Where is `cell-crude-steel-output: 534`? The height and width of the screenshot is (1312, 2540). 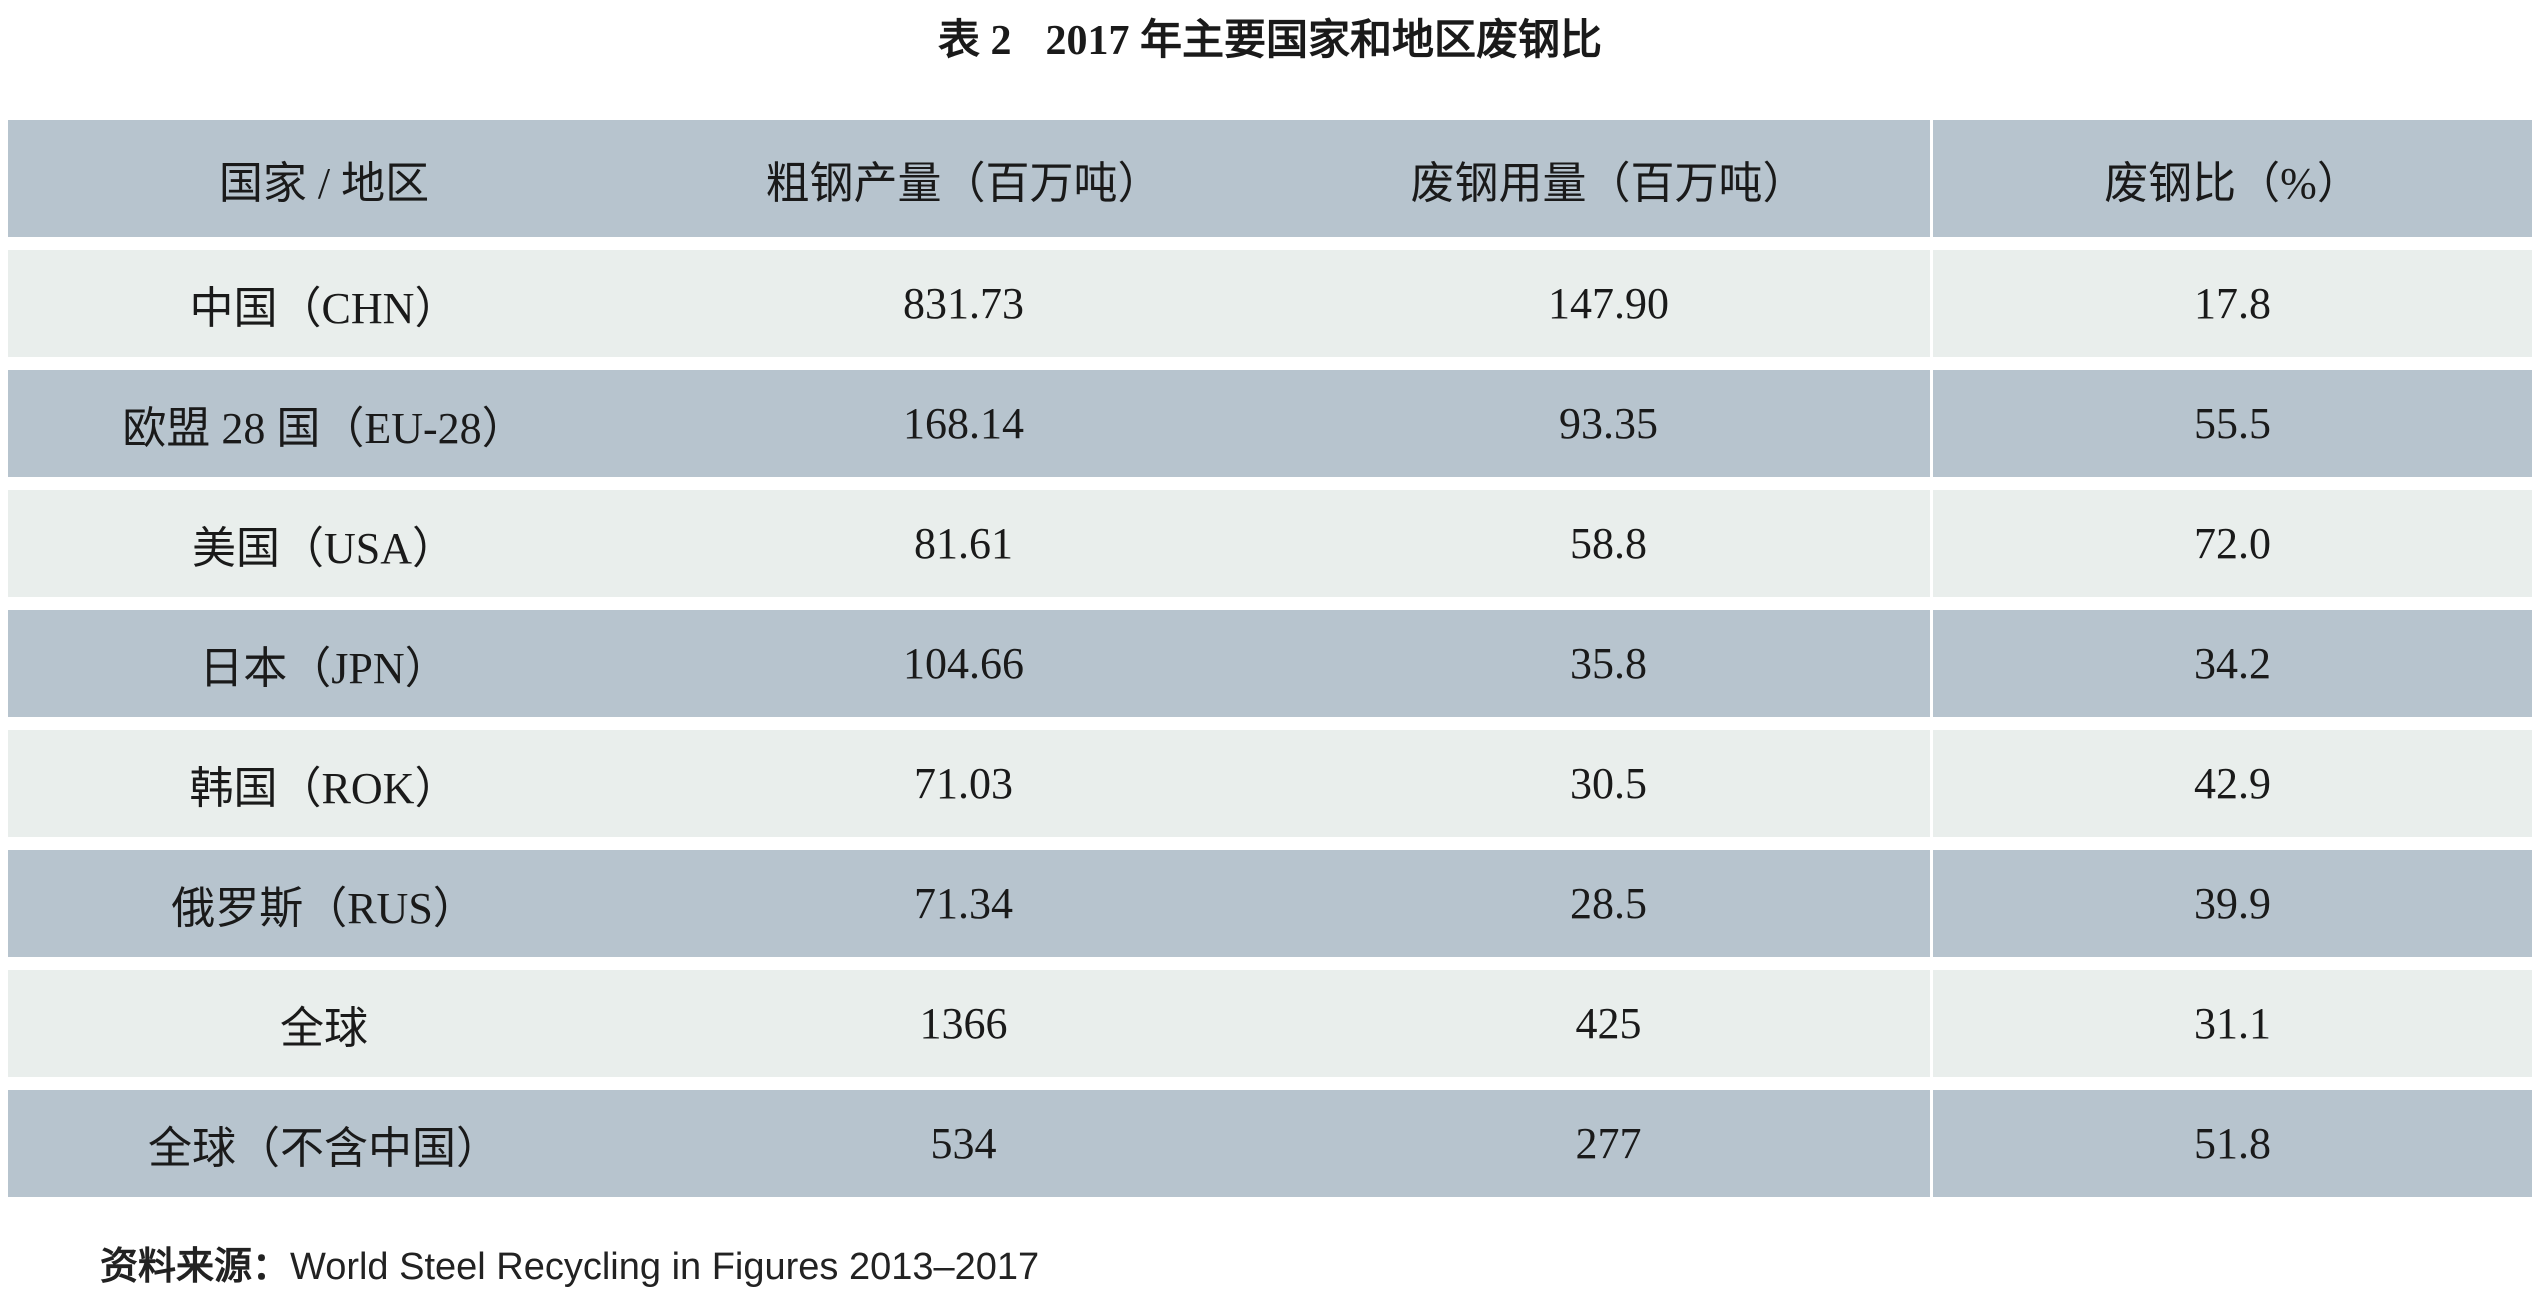
cell-crude-steel-output: 534 is located at coordinates (963, 1143).